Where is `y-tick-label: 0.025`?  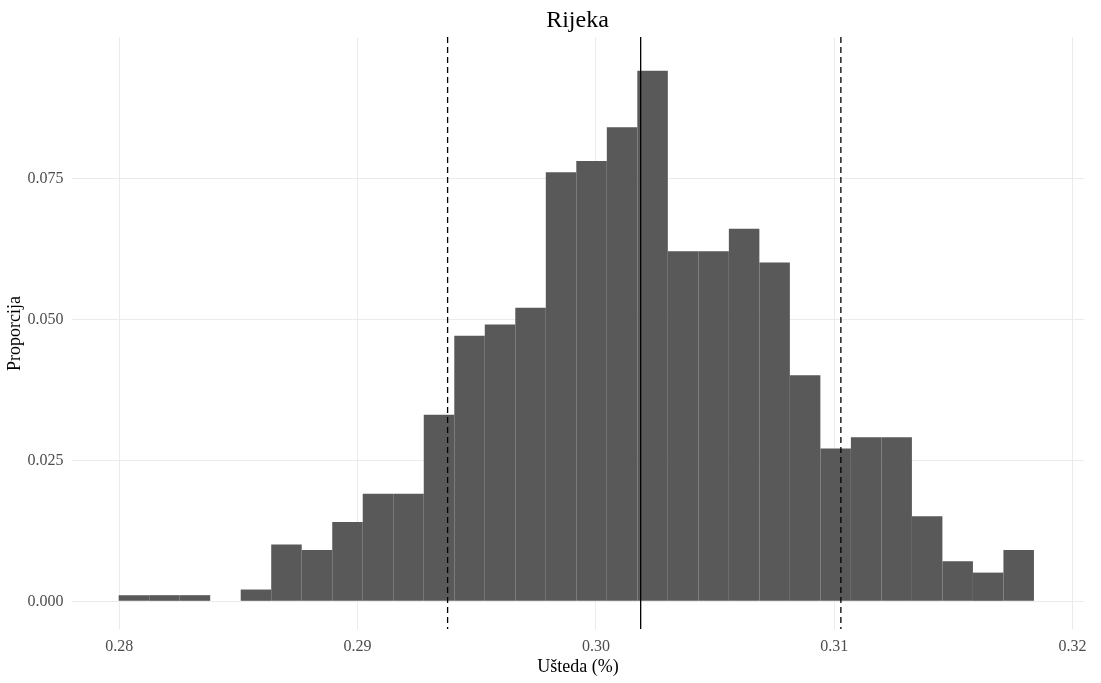 y-tick-label: 0.025 is located at coordinates (45, 460).